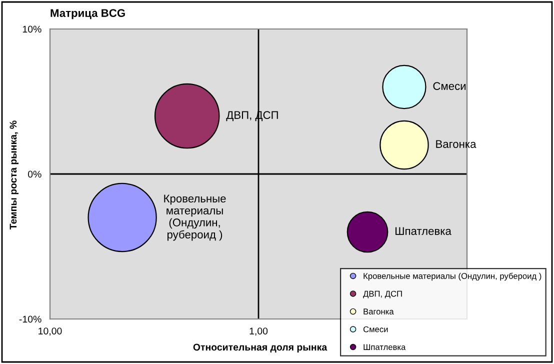  I want to click on x-tick-label: 1,00, so click(259, 332).